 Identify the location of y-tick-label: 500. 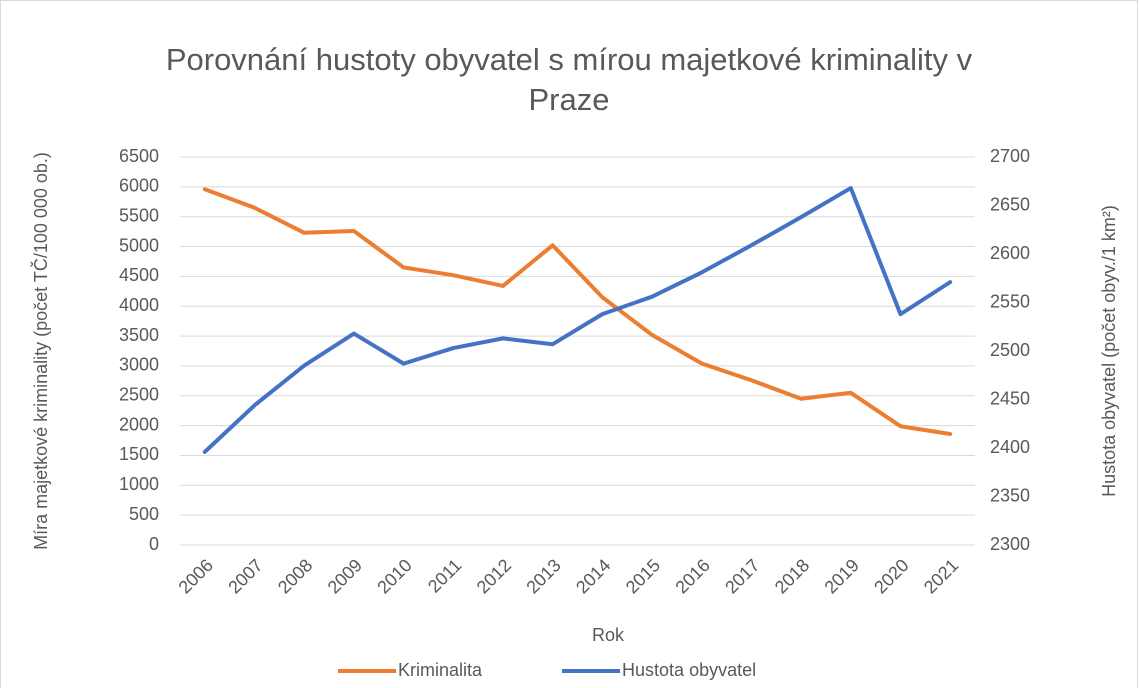
(144, 514).